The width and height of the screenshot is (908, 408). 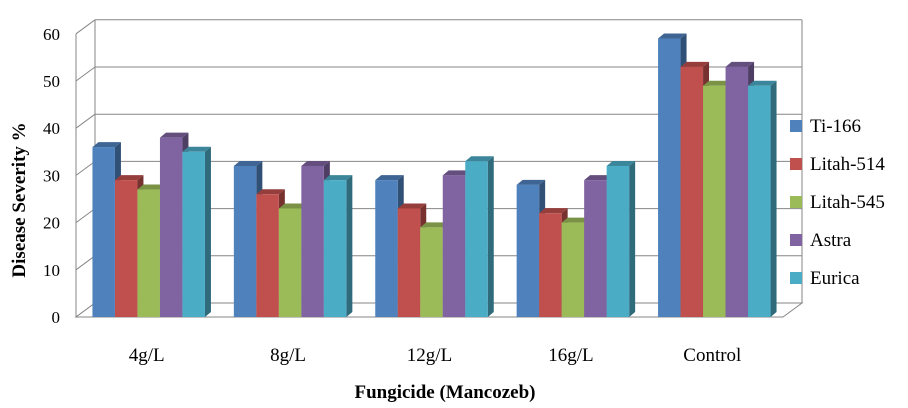 I want to click on y-tick-label: 30, so click(x=51, y=175).